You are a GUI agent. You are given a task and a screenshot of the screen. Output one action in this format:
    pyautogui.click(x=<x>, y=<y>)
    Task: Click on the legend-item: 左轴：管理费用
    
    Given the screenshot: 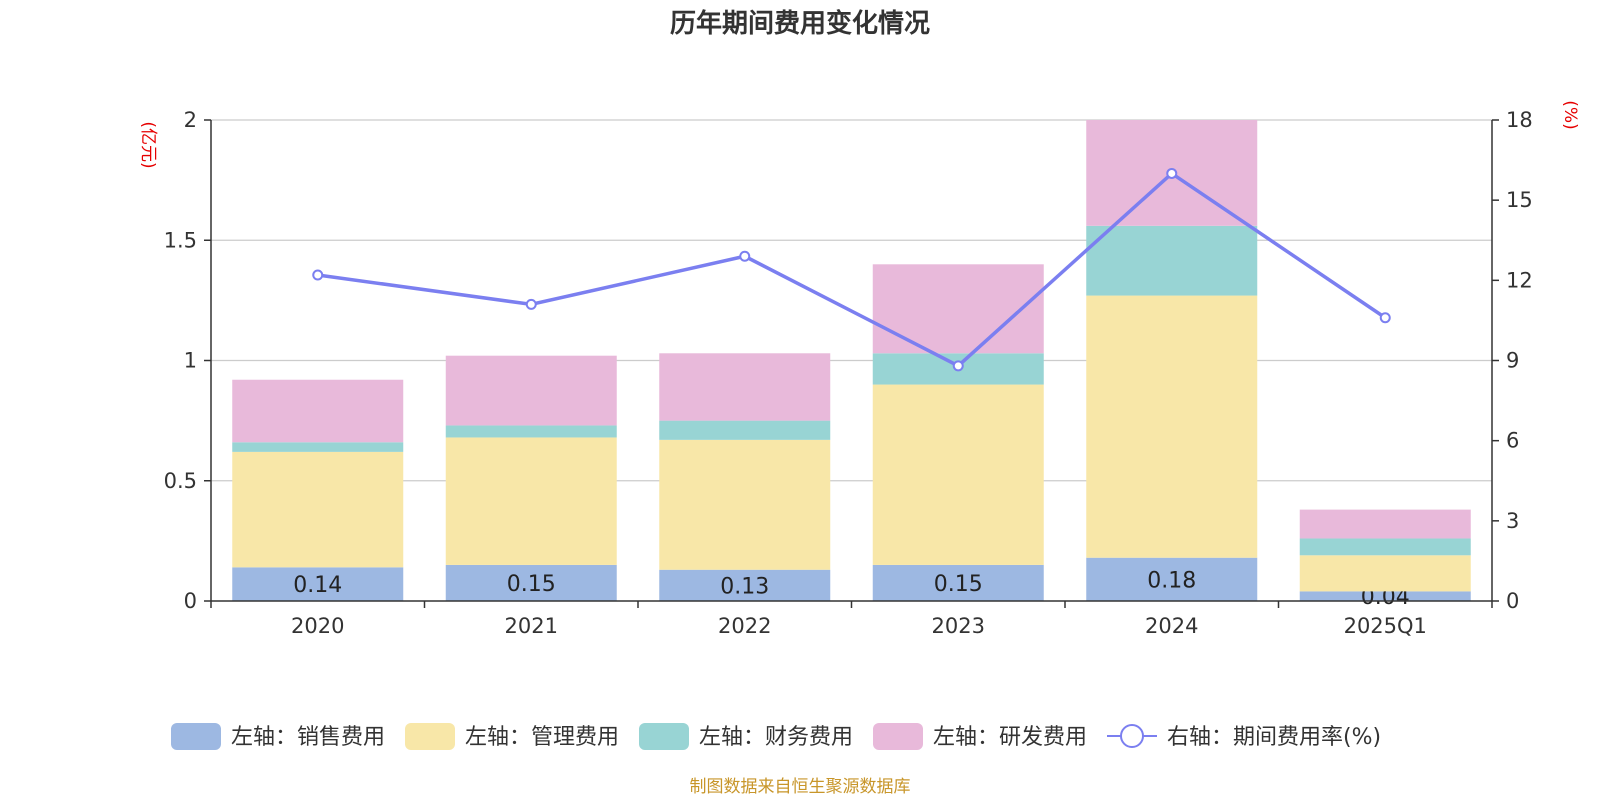 What is the action you would take?
    pyautogui.click(x=512, y=736)
    